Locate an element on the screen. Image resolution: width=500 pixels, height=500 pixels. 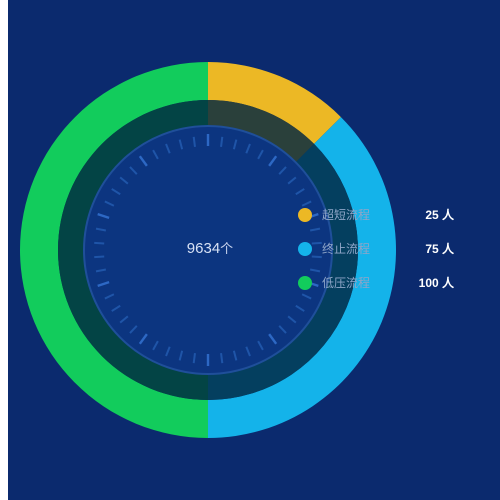
center-total-value: 9634 is located at coordinates (203, 248).